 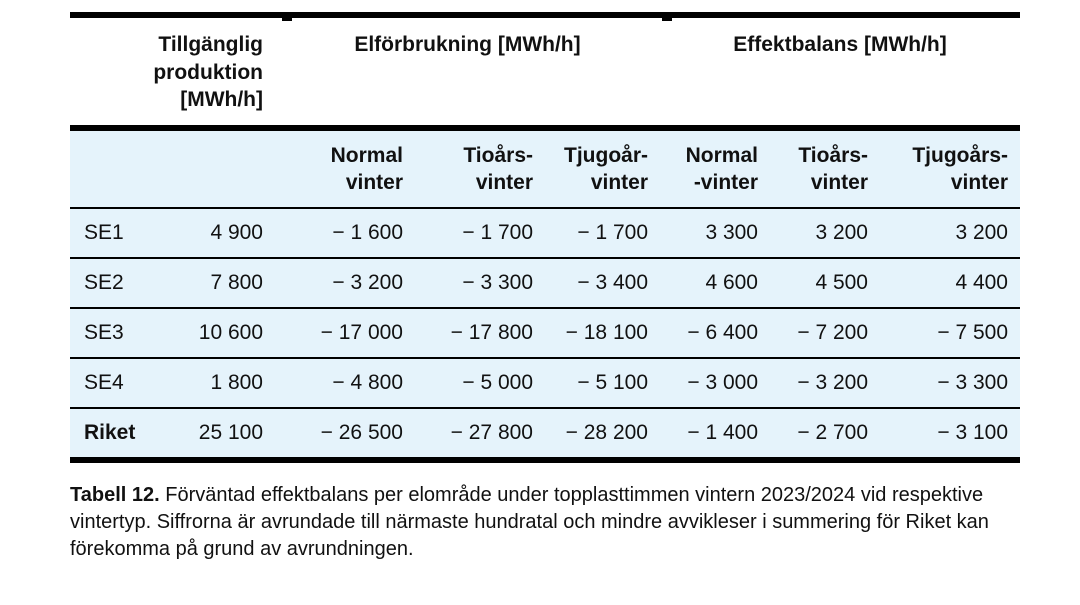 I want to click on subheader-tjugoar-vinter-consumption: Tjugoår- vinter, so click(x=606, y=169).